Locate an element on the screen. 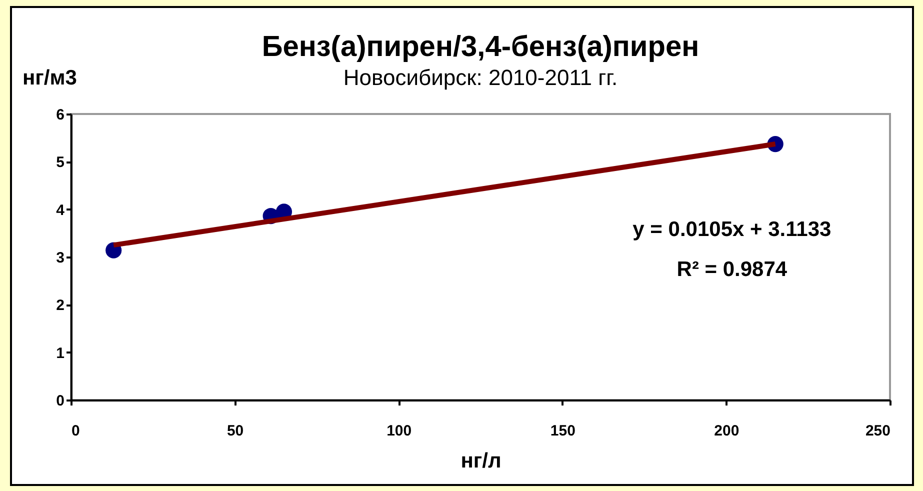 Image resolution: width=923 pixels, height=491 pixels. annotation: y = 0.0105x + 3.1133 is located at coordinates (732, 229).